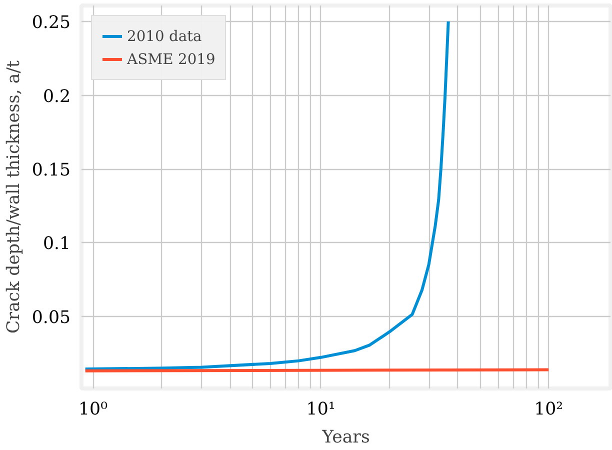 The height and width of the screenshot is (450, 612). What do you see at coordinates (56, 96) in the screenshot?
I see `y-tick-label: 0.2` at bounding box center [56, 96].